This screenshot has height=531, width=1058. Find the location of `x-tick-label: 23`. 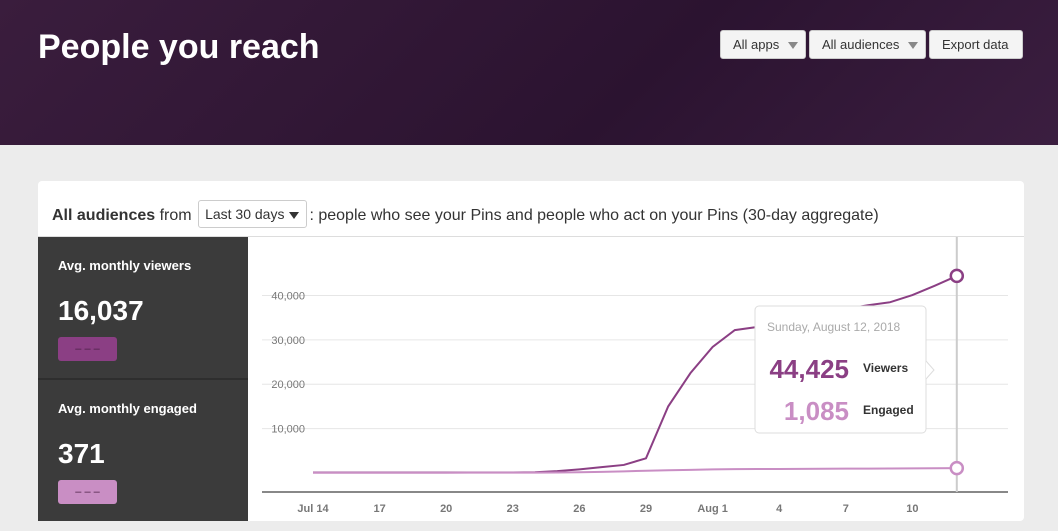

x-tick-label: 23 is located at coordinates (513, 509).